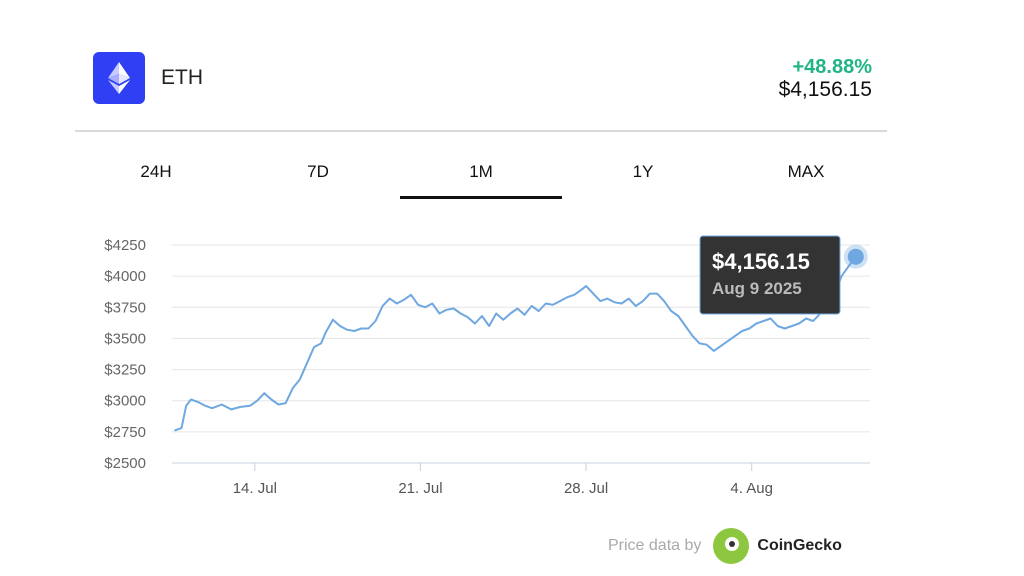 The image size is (1024, 576). I want to click on x-tick-label: 14. Jul, so click(255, 488).